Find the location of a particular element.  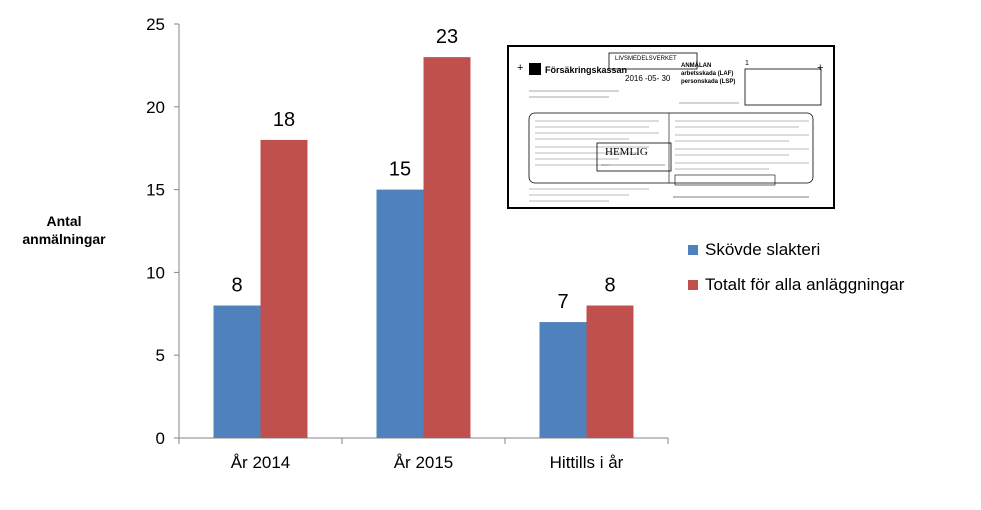

y-tick-label: 20 is located at coordinates (155, 107).